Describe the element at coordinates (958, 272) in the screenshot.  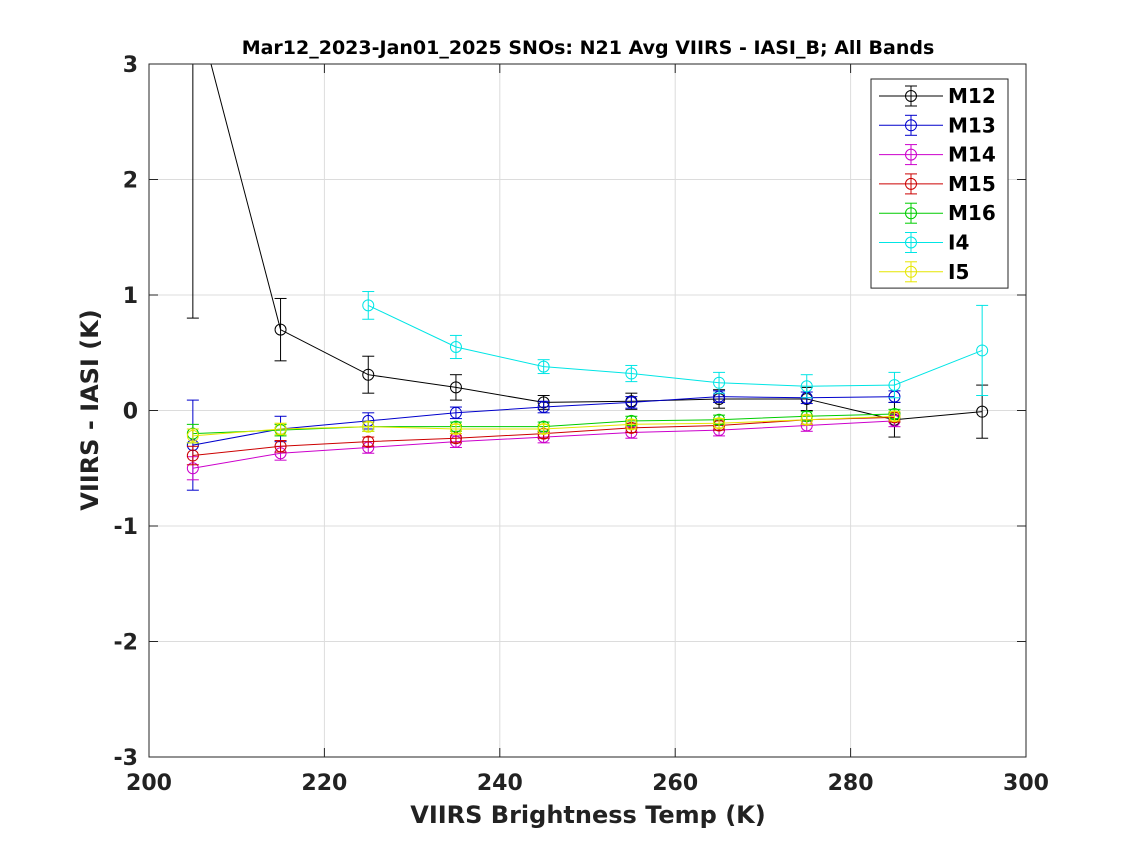
I see `legend-label: I5` at that location.